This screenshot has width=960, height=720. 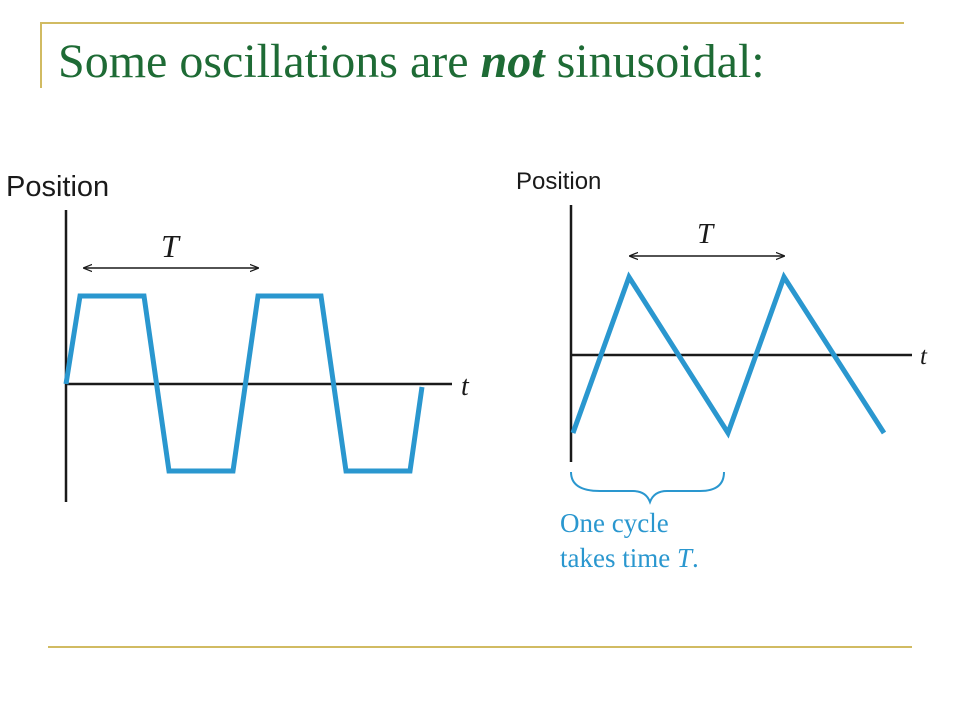 What do you see at coordinates (480, 647) in the screenshot?
I see `frame-bottom-line` at bounding box center [480, 647].